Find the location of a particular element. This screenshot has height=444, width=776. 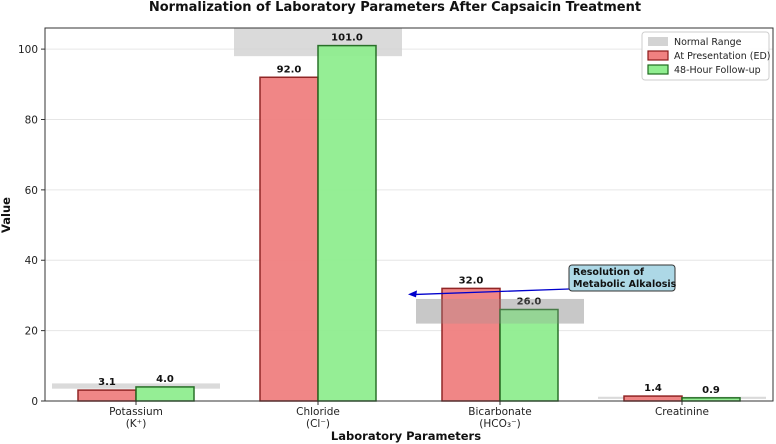

x-axis-label: Laboratory Parameters is located at coordinates (406, 436).